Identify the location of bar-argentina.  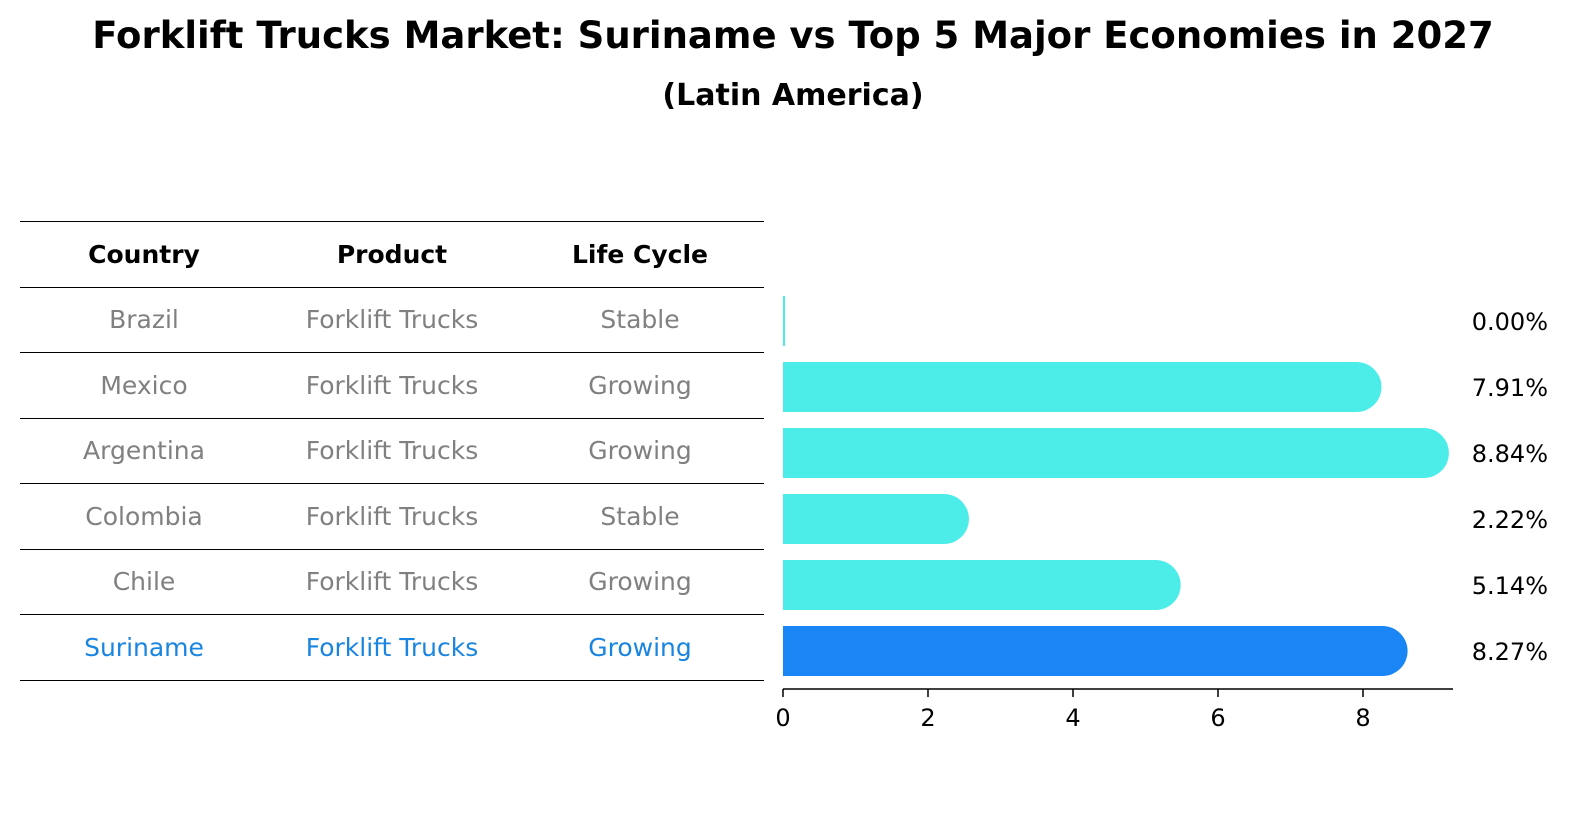
(1116, 453).